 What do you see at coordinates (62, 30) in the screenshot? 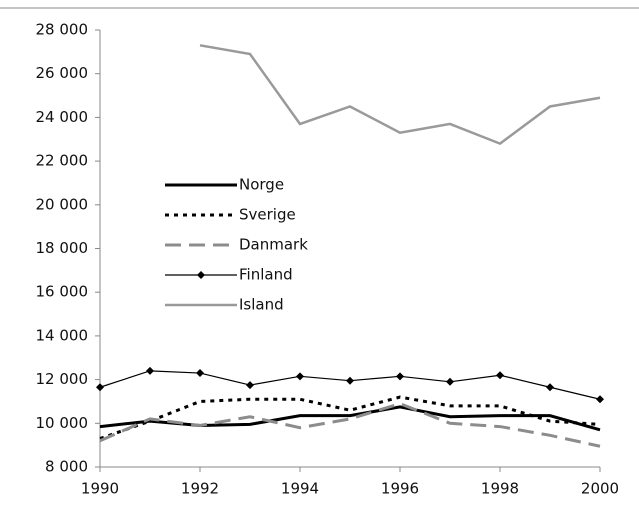
I see `y-tick-label: 28 000` at bounding box center [62, 30].